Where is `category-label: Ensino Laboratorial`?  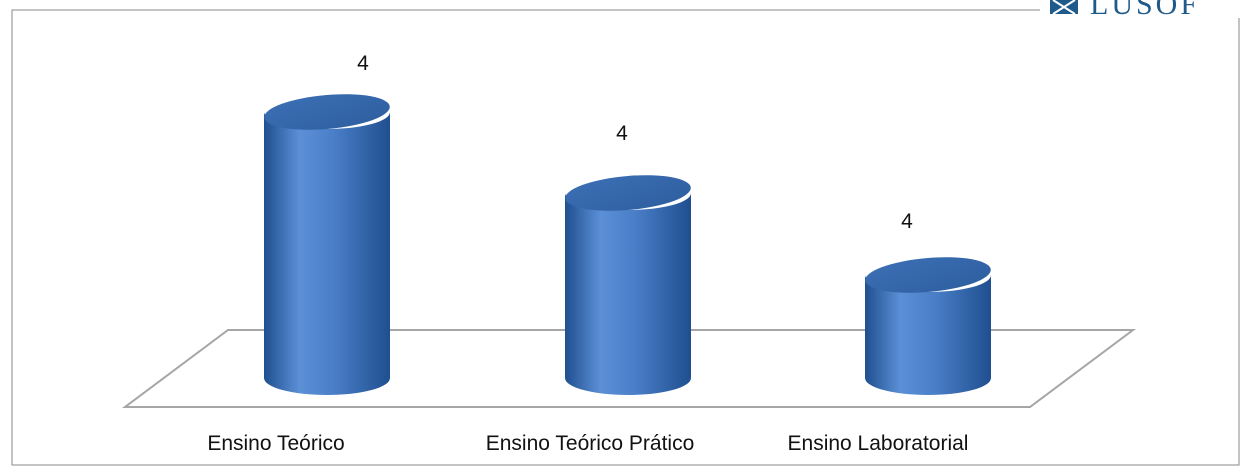 category-label: Ensino Laboratorial is located at coordinates (878, 443).